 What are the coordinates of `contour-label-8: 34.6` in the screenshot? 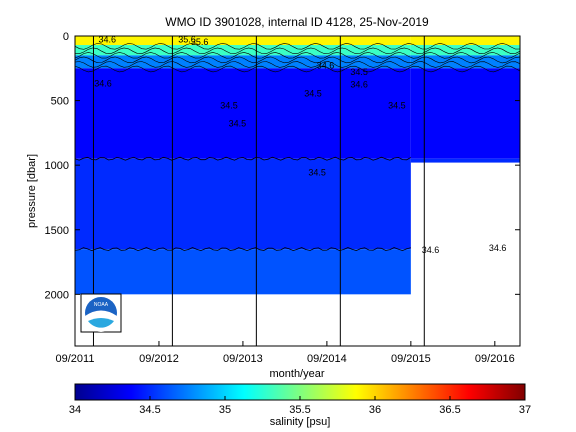 It's located at (359, 85).